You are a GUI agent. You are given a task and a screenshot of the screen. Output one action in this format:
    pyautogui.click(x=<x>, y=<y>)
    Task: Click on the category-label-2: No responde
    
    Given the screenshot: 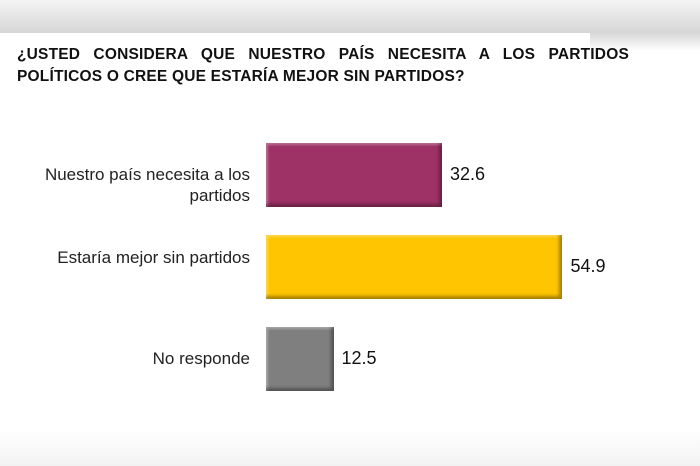 What is the action you would take?
    pyautogui.click(x=201, y=358)
    